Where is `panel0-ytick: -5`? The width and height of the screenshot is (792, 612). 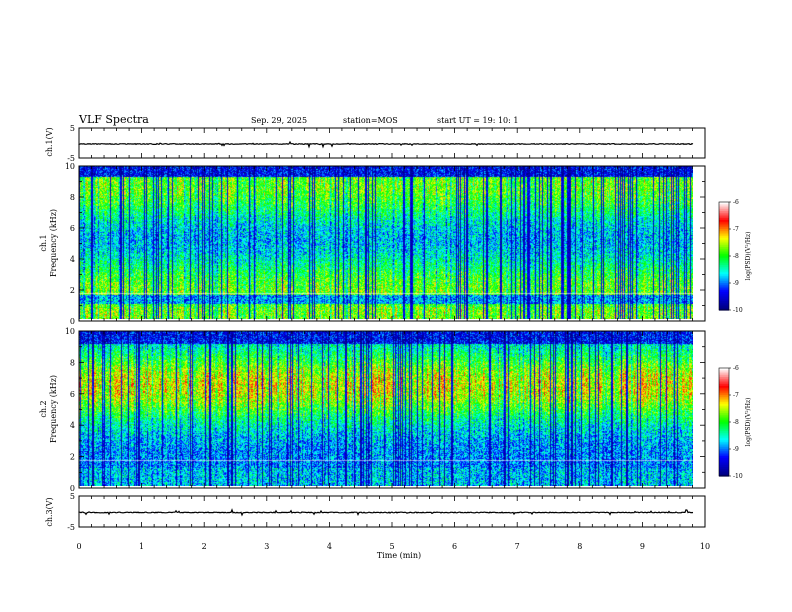 panel0-ytick: -5 is located at coordinates (71, 158).